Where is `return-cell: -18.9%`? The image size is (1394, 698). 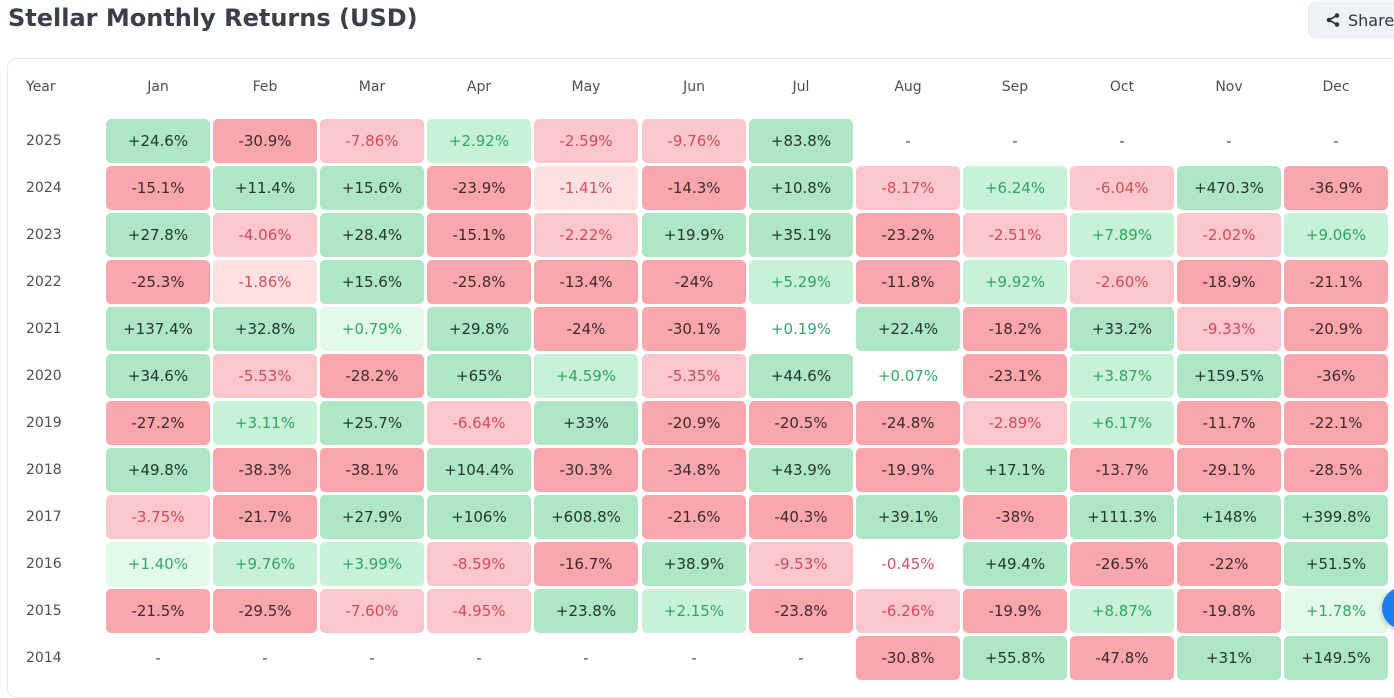
return-cell: -18.9% is located at coordinates (1229, 282).